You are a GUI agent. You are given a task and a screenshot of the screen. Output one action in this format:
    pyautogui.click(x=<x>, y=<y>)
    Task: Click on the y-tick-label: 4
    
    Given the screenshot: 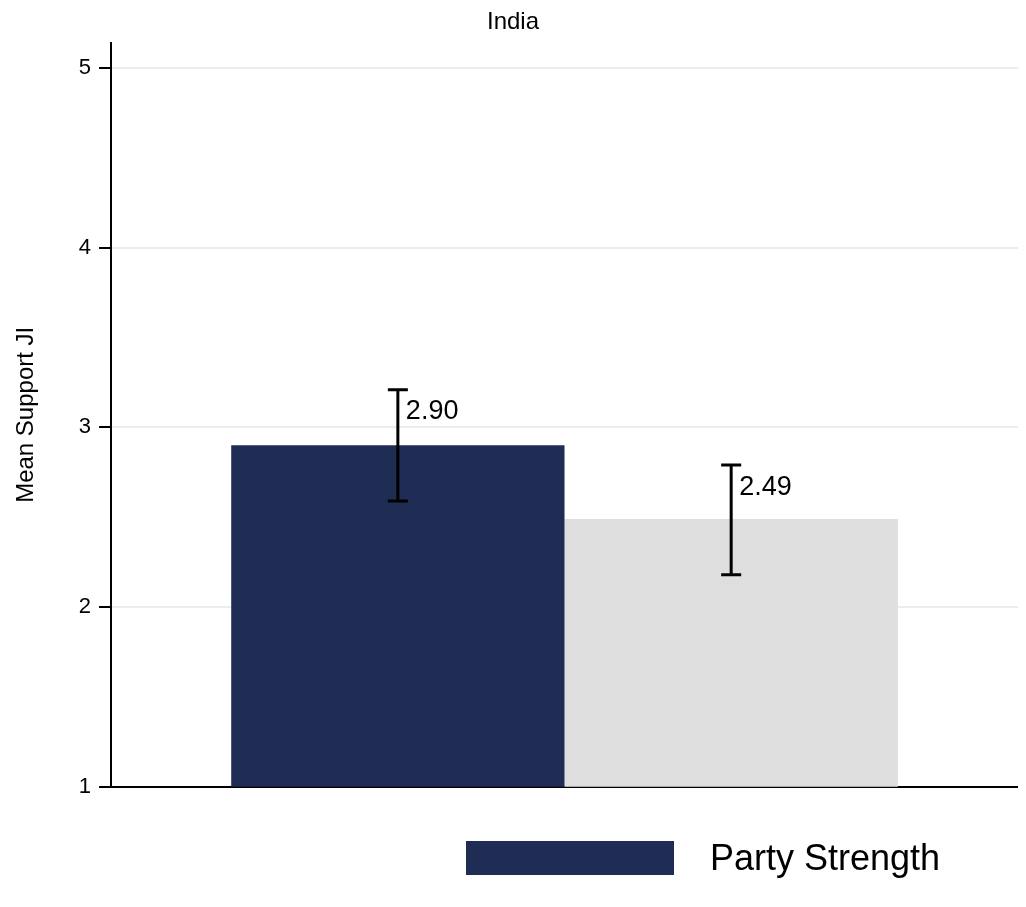 What is the action you would take?
    pyautogui.click(x=85, y=246)
    